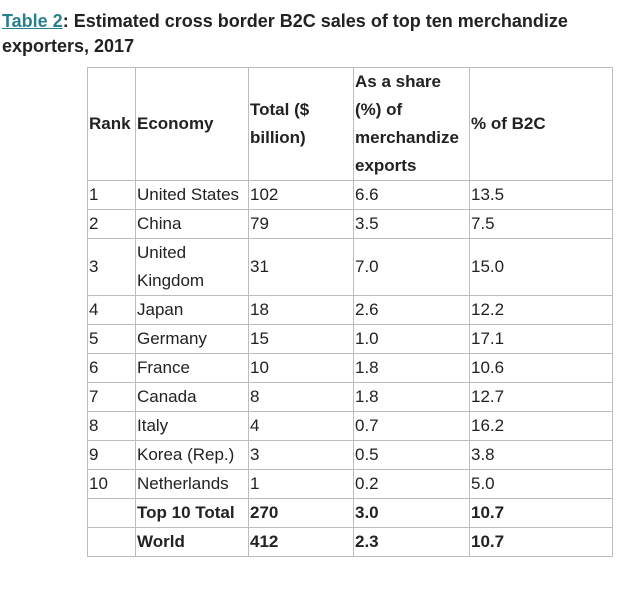 The image size is (626, 600). I want to click on cell-share: 2.3, so click(411, 542).